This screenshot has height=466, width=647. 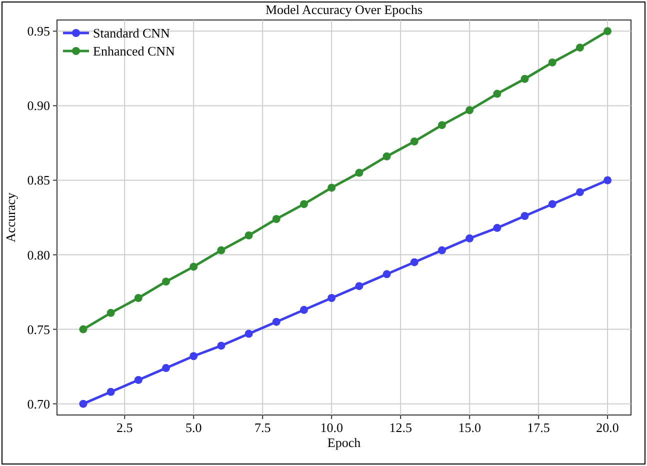 What do you see at coordinates (469, 427) in the screenshot?
I see `x-tick-label: 15.0` at bounding box center [469, 427].